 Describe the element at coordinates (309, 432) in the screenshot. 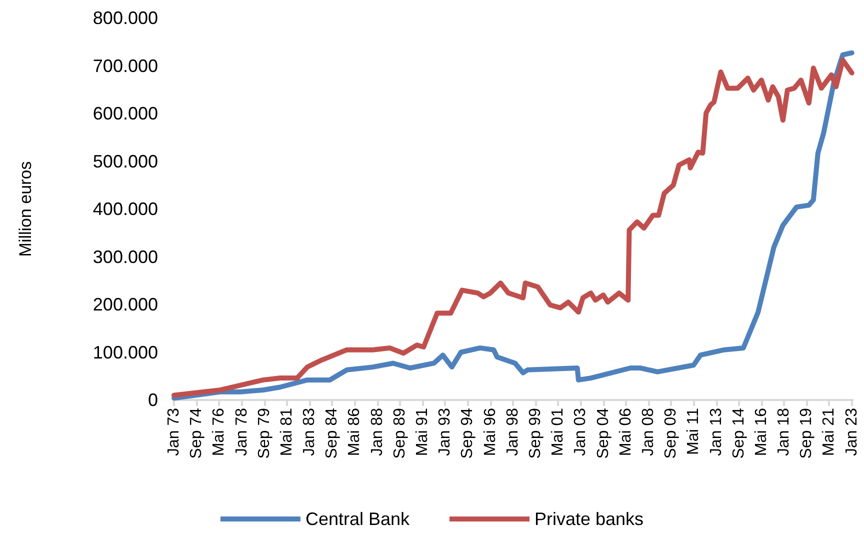

I see `x-tick-label: Jan 83` at that location.